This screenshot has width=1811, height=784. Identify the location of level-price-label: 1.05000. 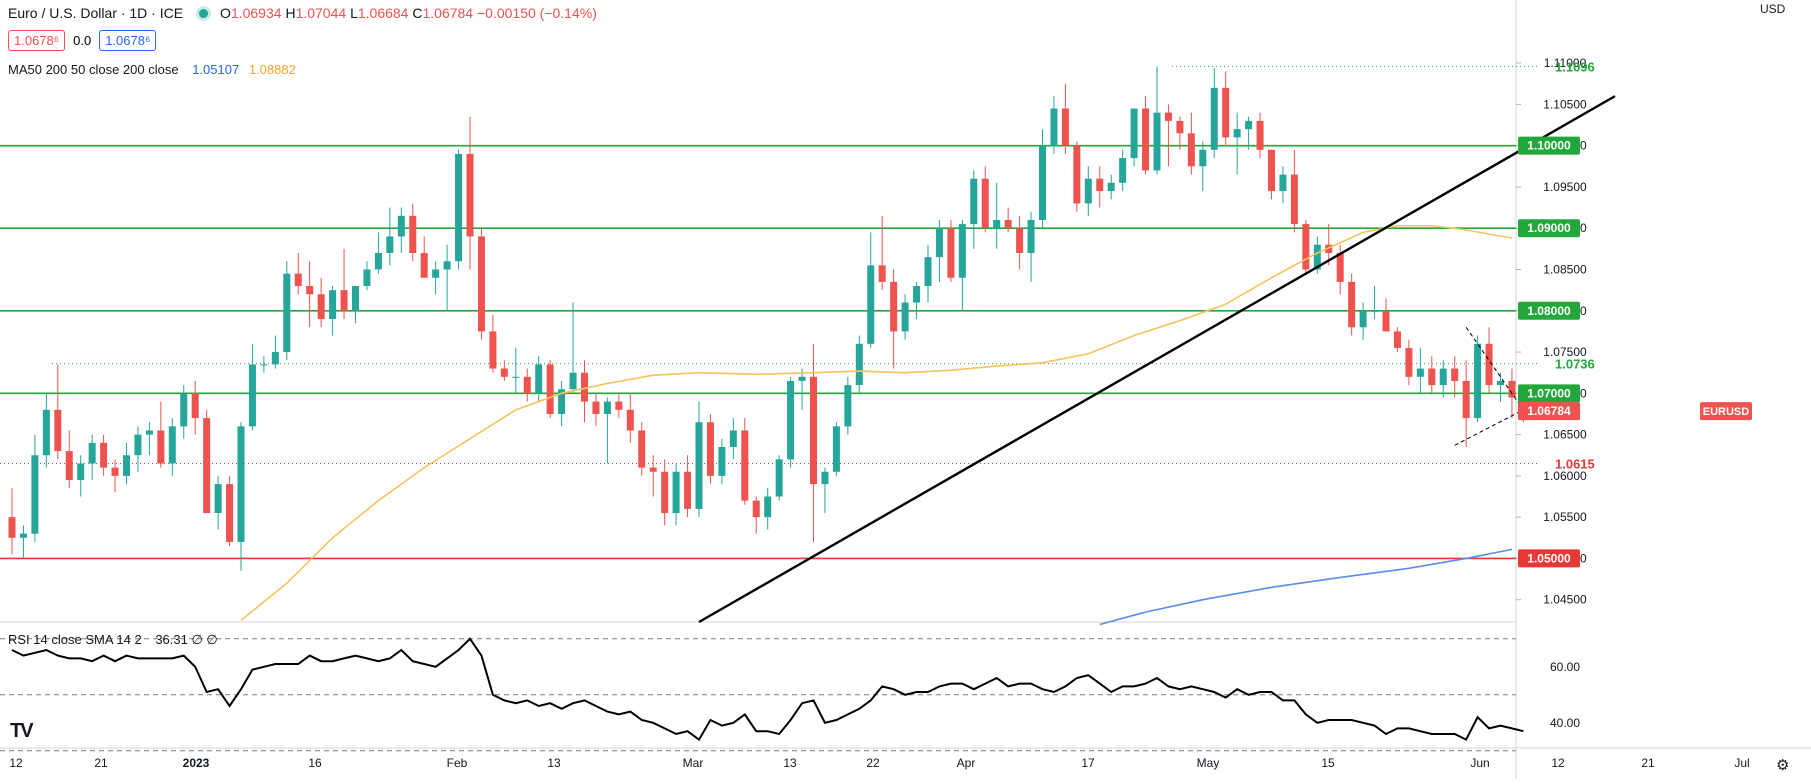
(1549, 558).